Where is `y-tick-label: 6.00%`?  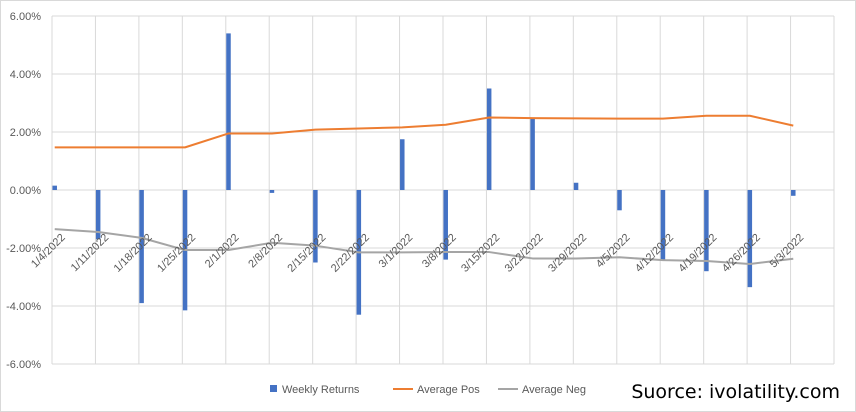
y-tick-label: 6.00% is located at coordinates (25, 17).